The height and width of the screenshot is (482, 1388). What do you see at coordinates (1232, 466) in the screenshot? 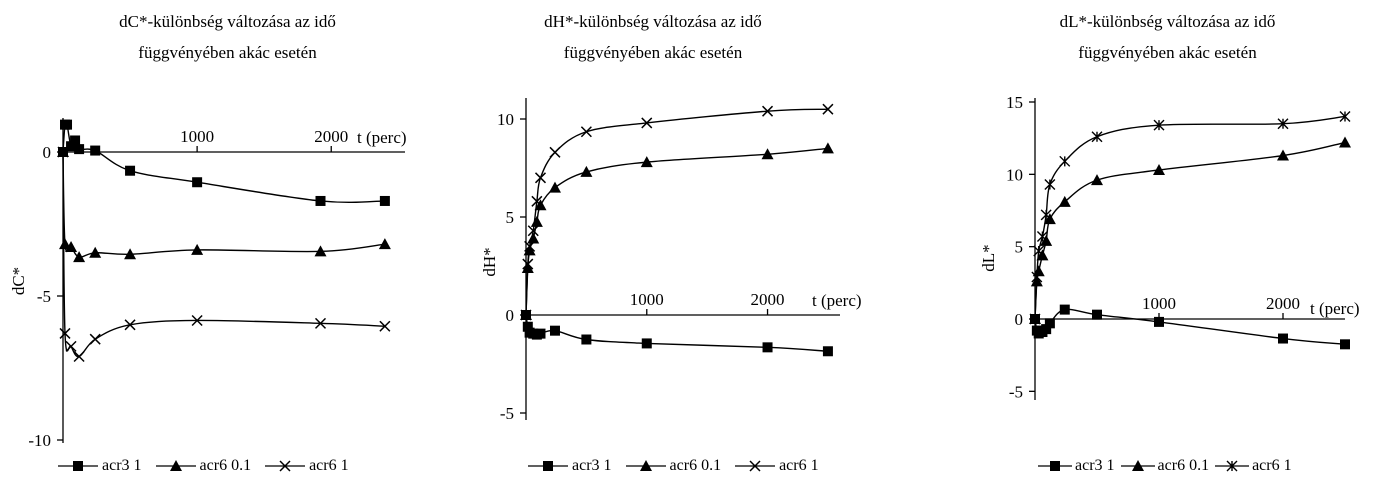
I see `legend-marker-asterisk` at bounding box center [1232, 466].